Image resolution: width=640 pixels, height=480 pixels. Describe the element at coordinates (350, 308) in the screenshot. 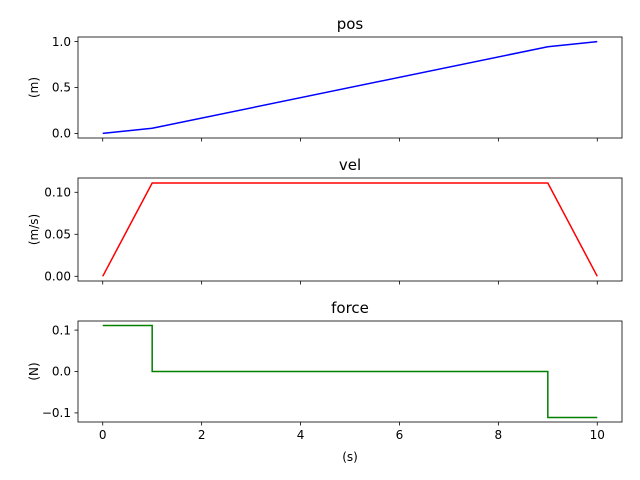

I see `chart-title-force: force` at that location.